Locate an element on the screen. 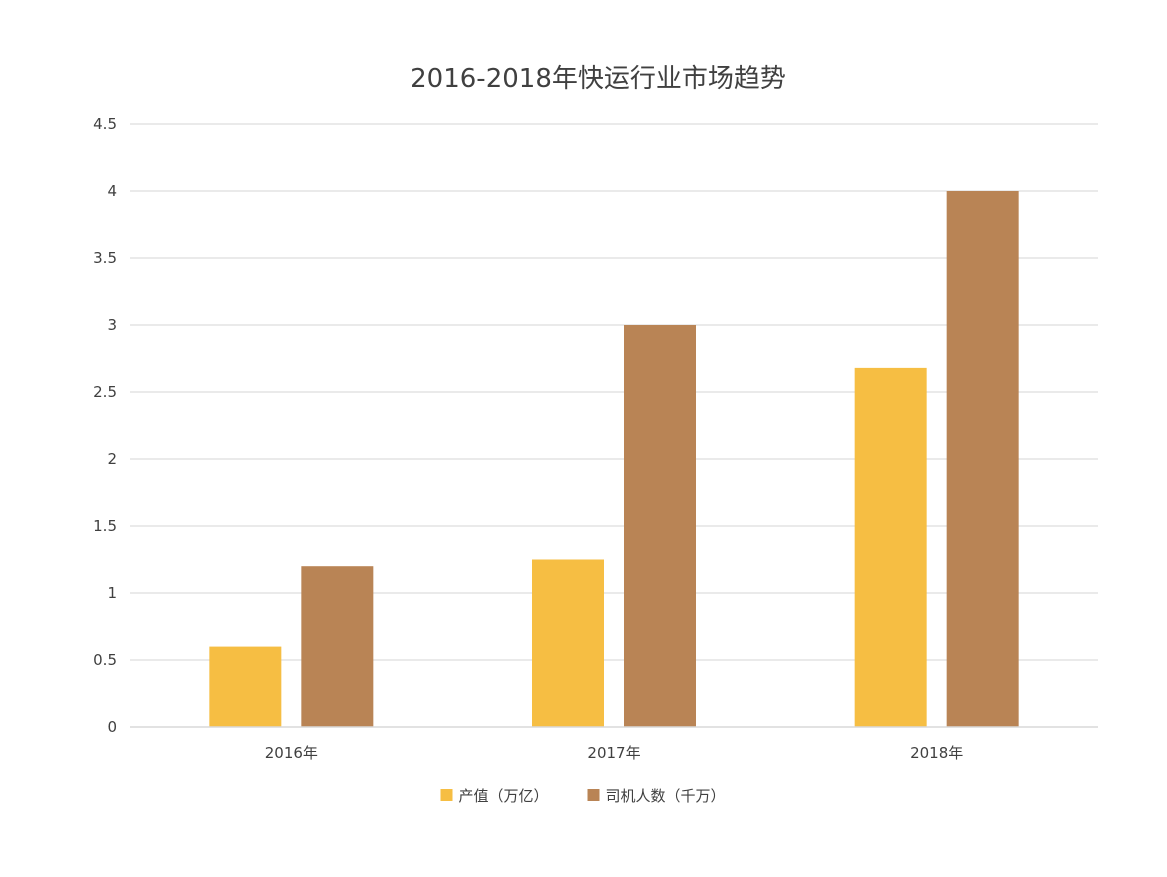  x-axis-ticks: 2016年 2017年 2018年 is located at coordinates (614, 753).